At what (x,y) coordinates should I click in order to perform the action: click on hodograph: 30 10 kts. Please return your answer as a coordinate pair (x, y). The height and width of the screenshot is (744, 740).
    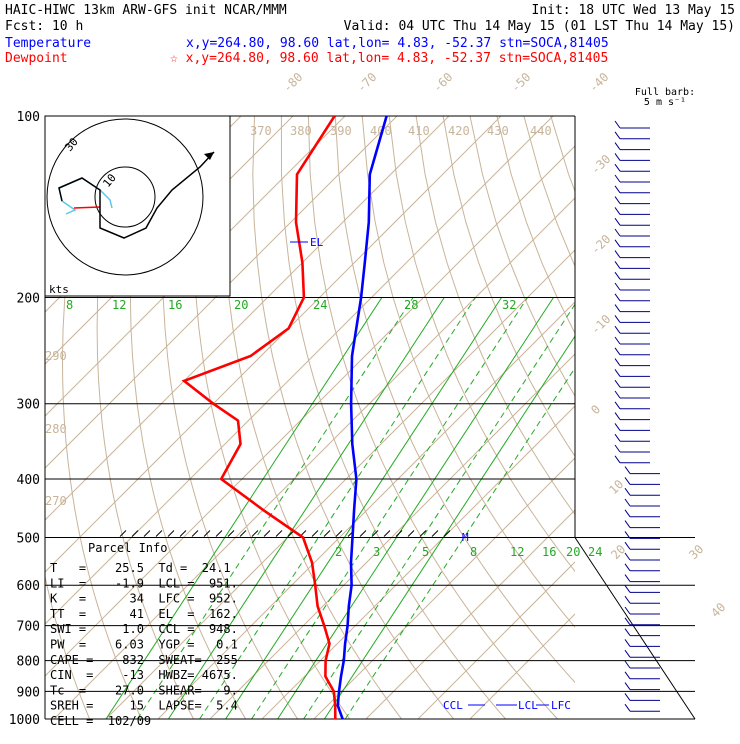
    Looking at the image, I should click on (137, 206).